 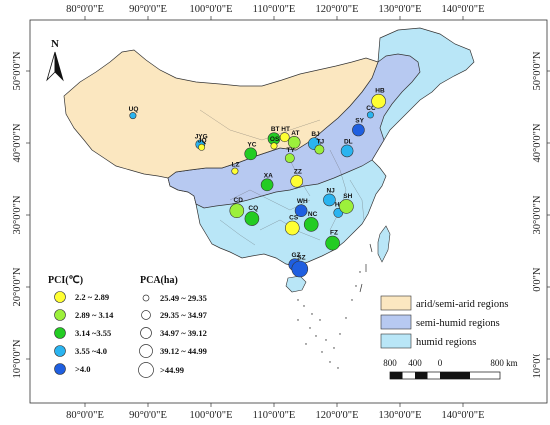 I want to click on top-tick-label: 120°0'0"E, so click(x=336, y=9).